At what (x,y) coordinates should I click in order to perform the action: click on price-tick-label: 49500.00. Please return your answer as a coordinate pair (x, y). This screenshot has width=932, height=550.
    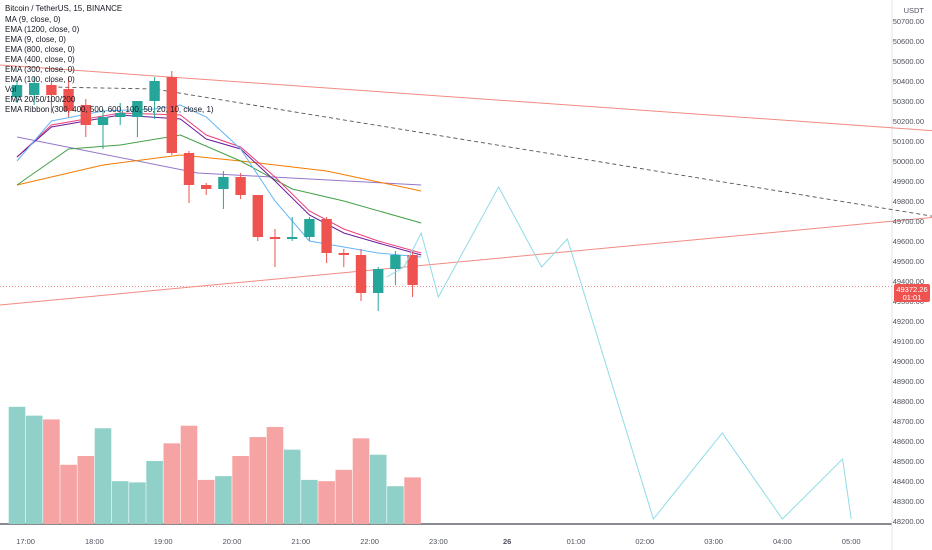
    Looking at the image, I should click on (908, 261).